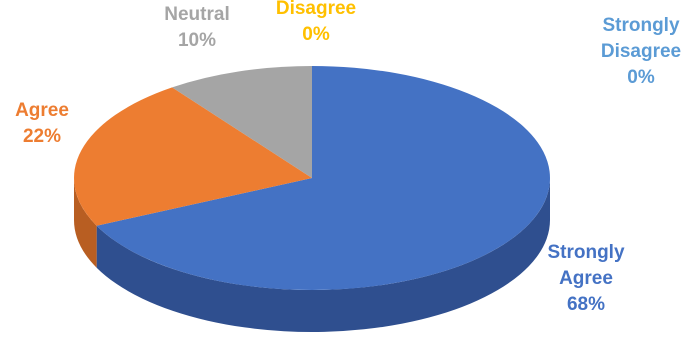 The image size is (694, 349). I want to click on data-label-disagree: Disagree 0%, so click(316, 22).